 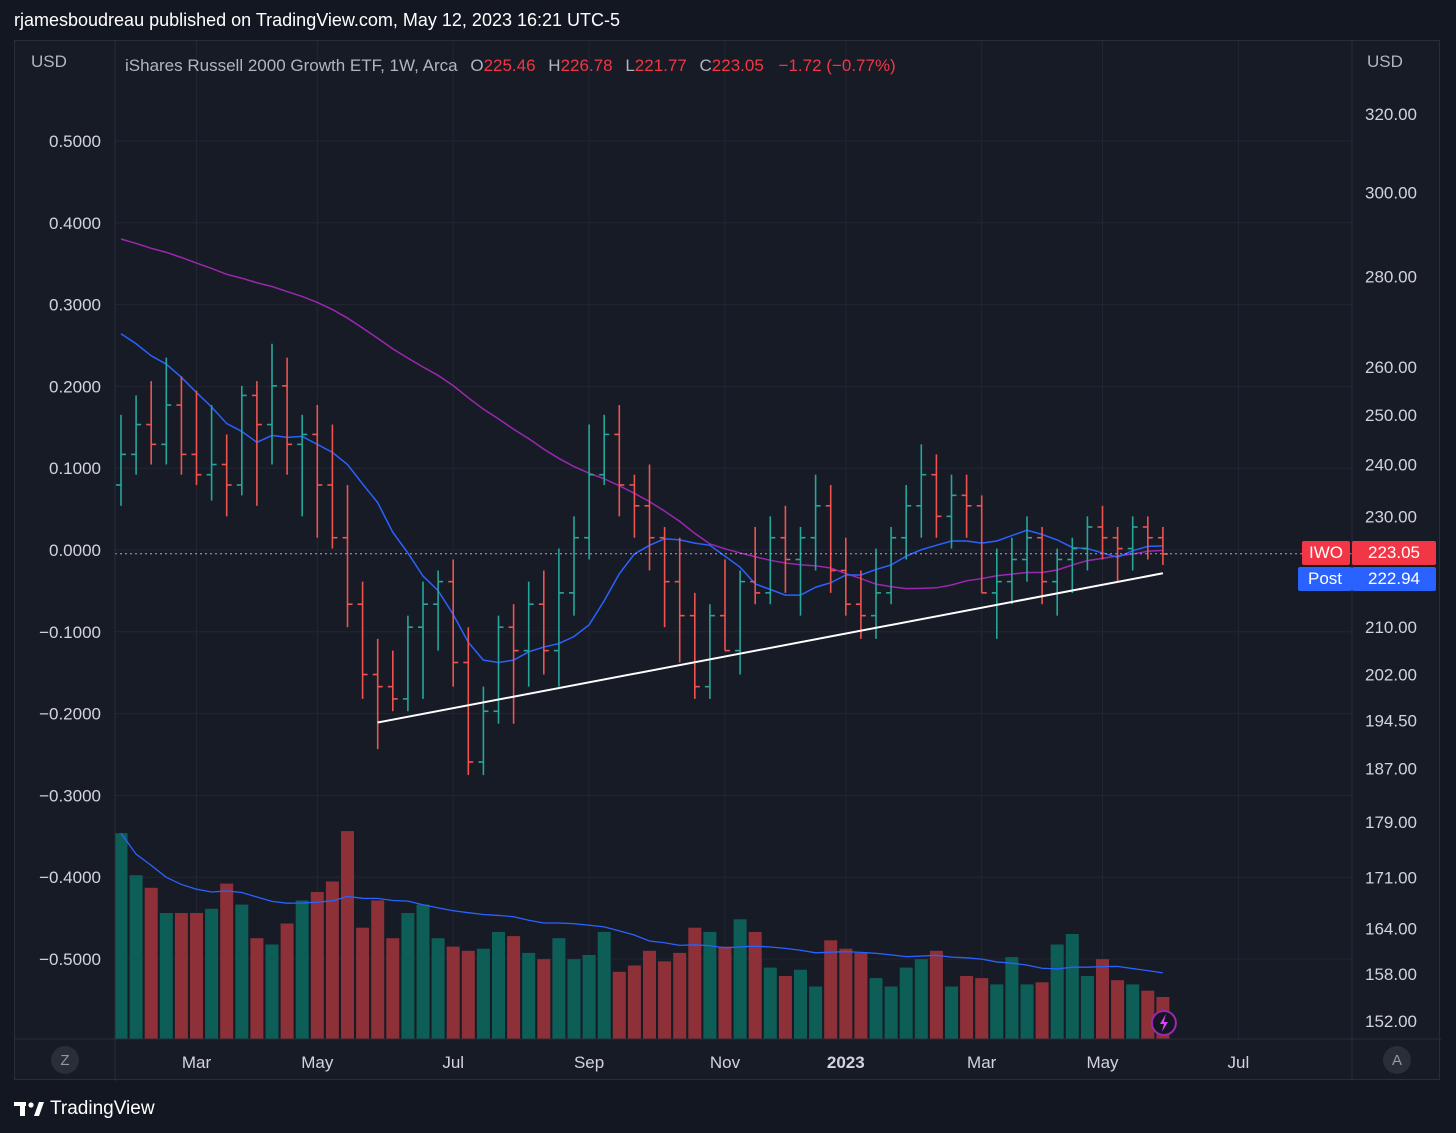 I want to click on left-axis-tick: −0.2000, so click(x=70, y=714).